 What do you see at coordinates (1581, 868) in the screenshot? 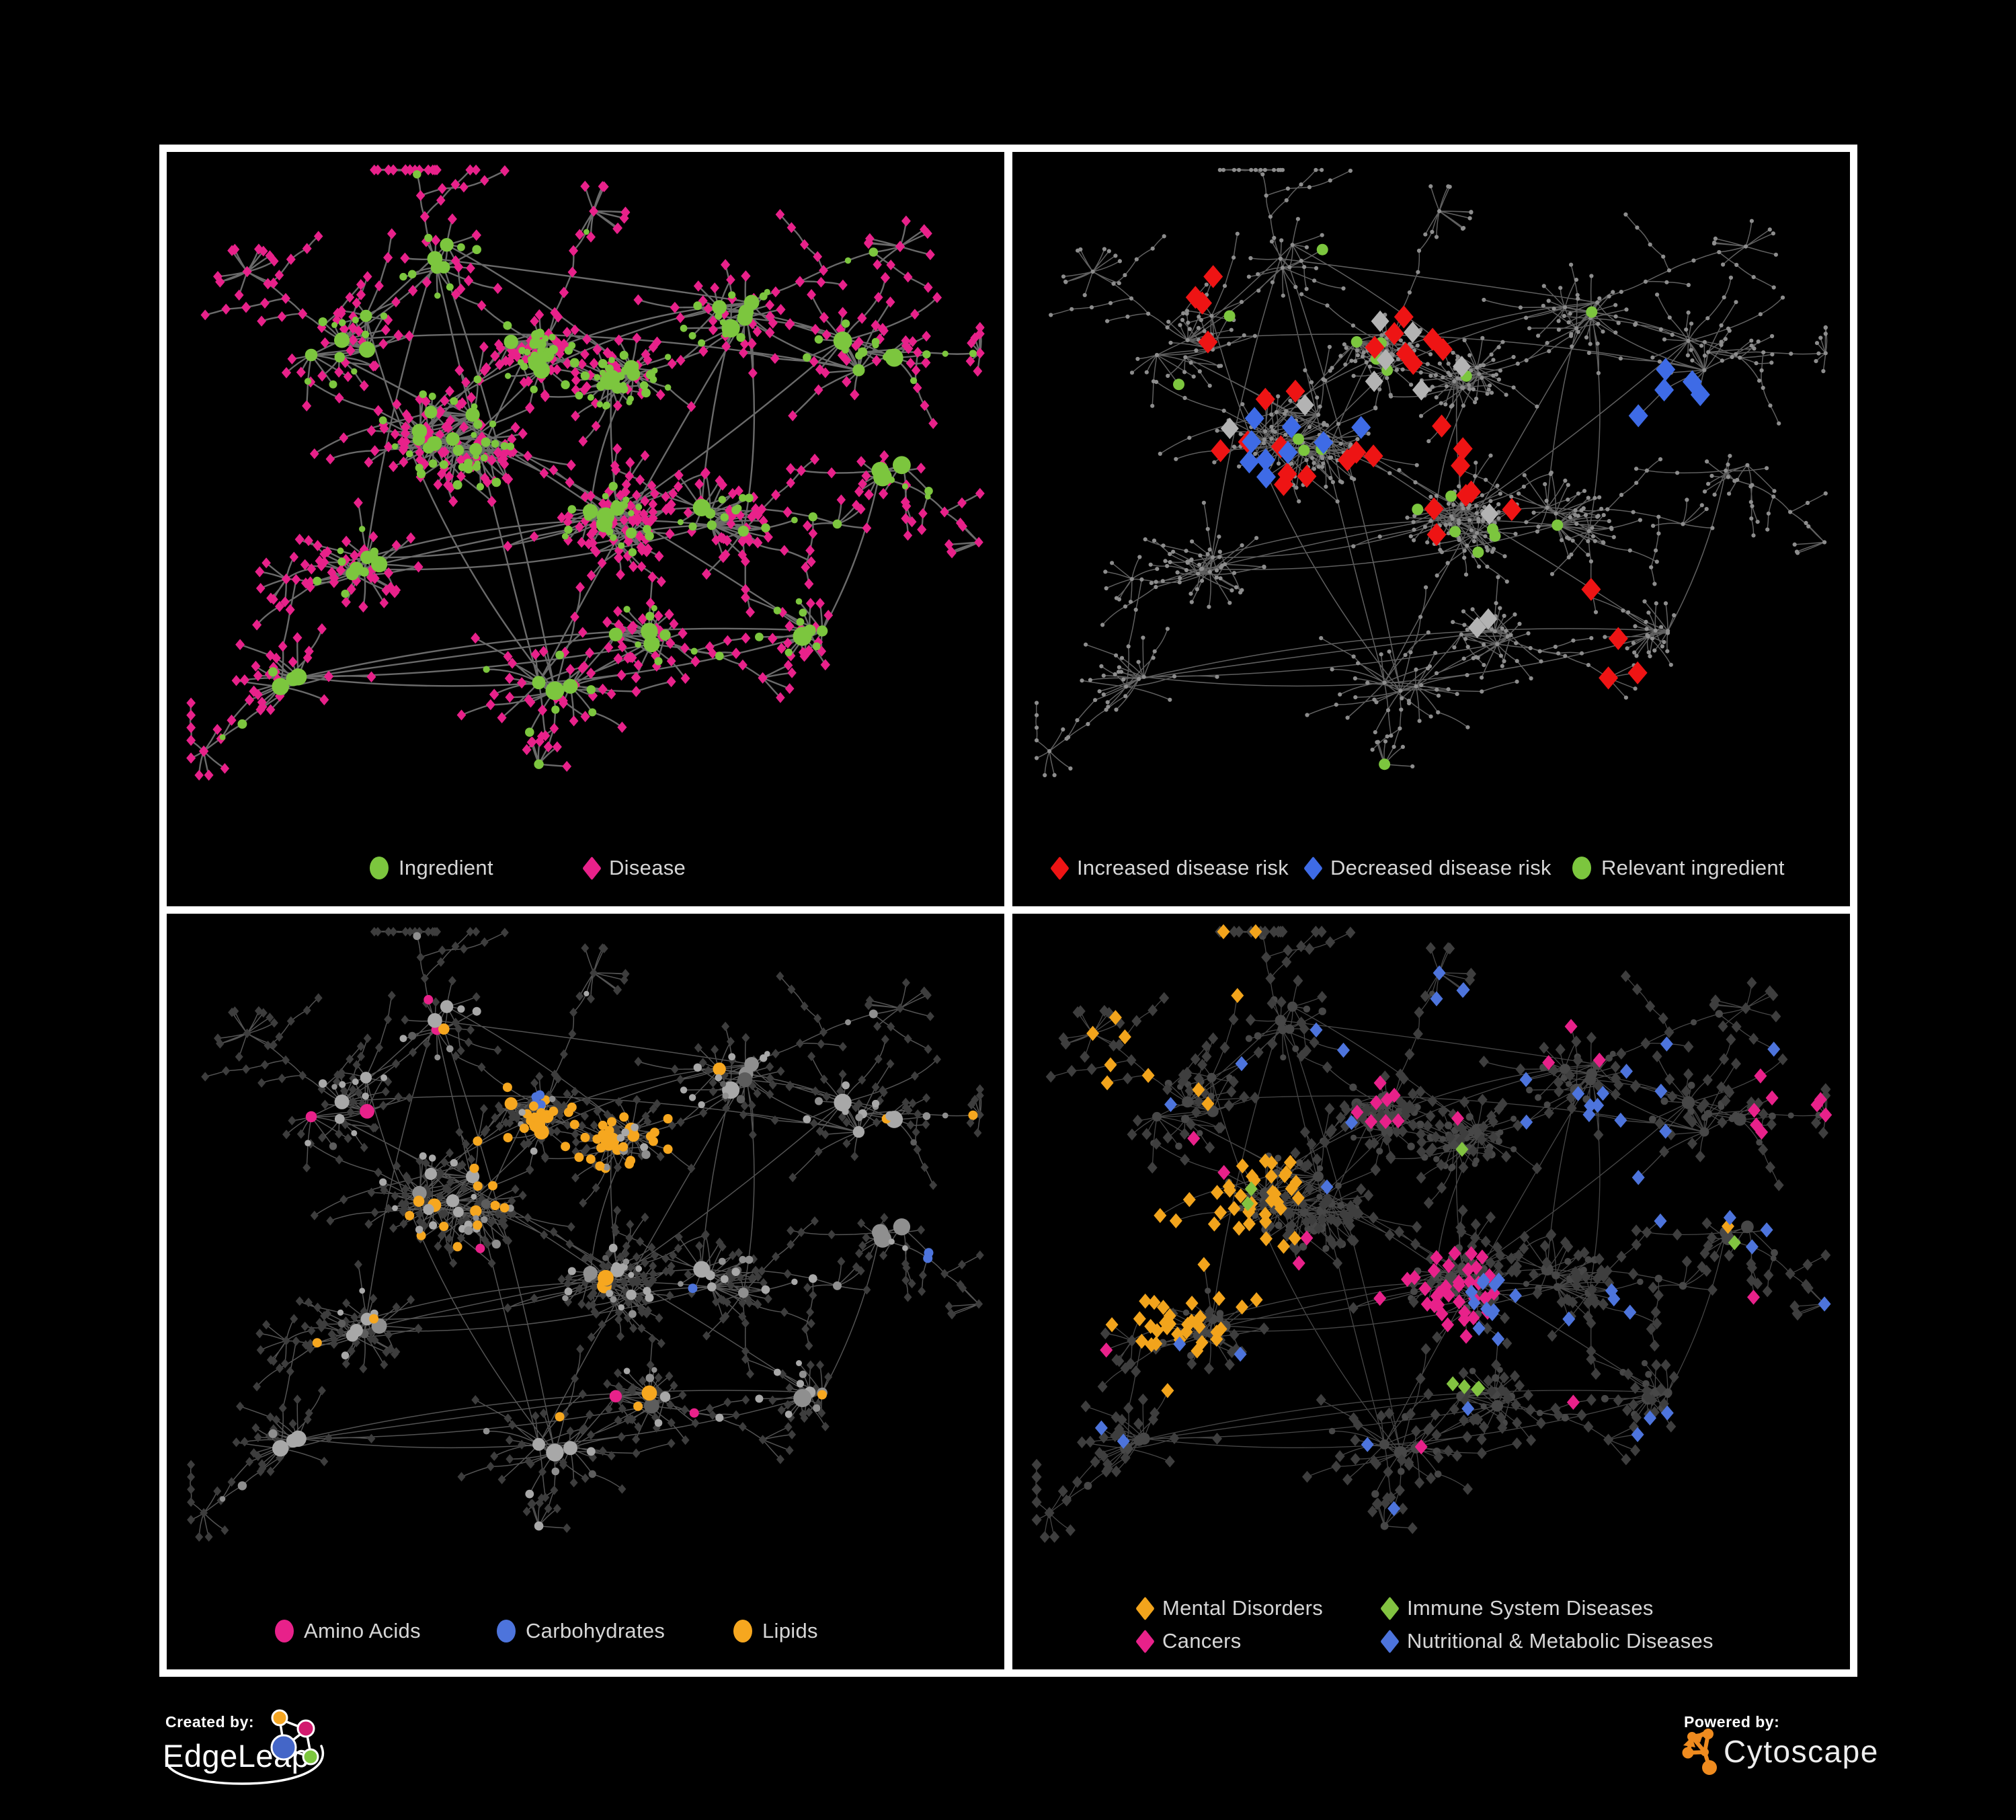
I see `relevant-ingredient-swatch-icon` at bounding box center [1581, 868].